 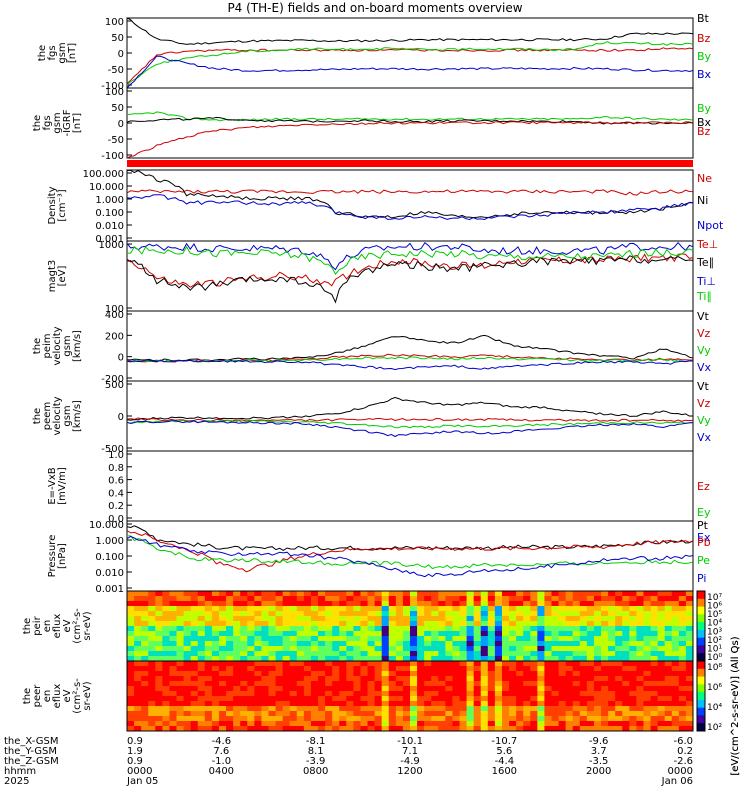 I want to click on colorbar-segment, so click(x=701, y=618).